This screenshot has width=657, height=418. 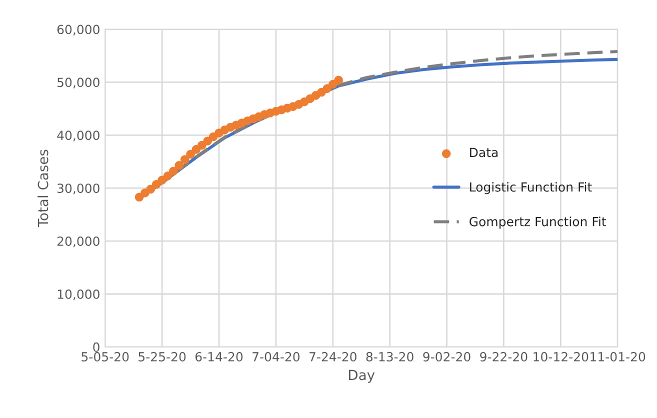 I want to click on legend-label: Logistic Function Fit, so click(x=531, y=188).